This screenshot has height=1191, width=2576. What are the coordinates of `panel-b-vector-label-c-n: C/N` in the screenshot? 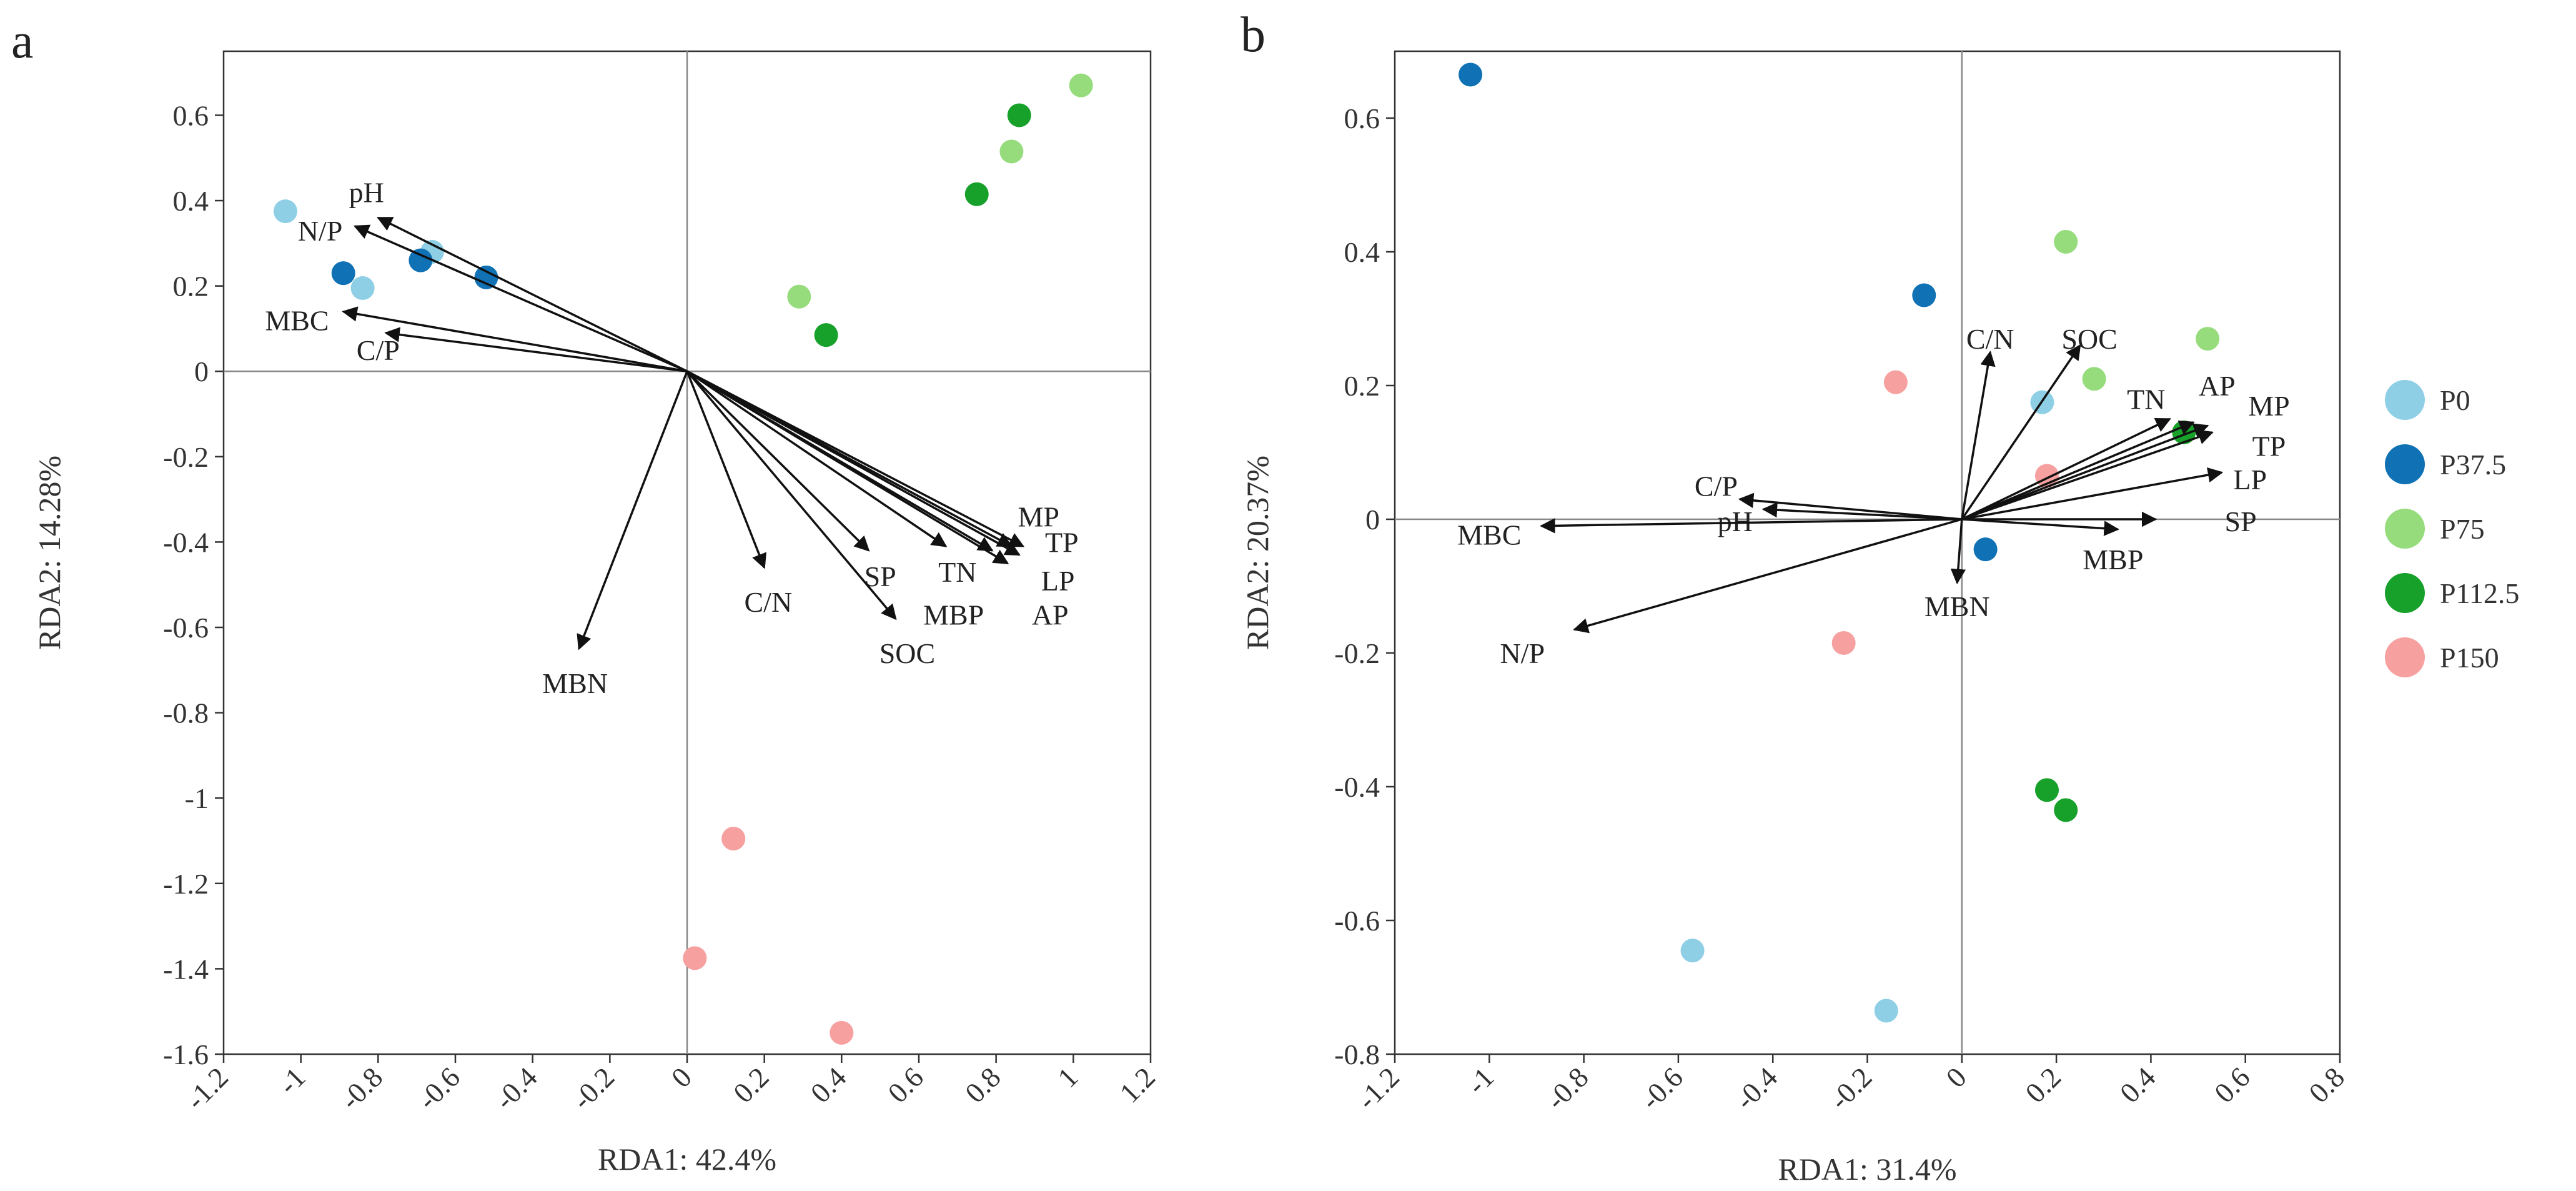 It's located at (1990, 339).